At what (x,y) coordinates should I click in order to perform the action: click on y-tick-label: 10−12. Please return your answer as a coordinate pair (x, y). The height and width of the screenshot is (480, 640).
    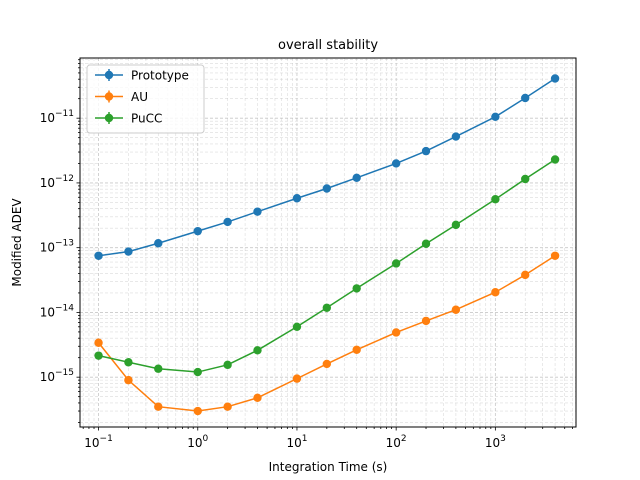
    Looking at the image, I should click on (57, 182).